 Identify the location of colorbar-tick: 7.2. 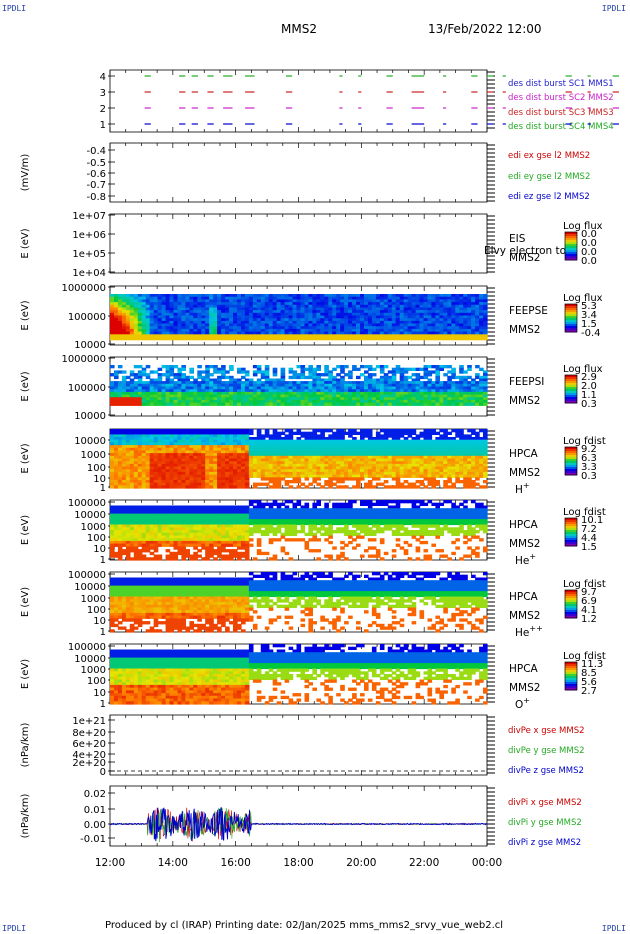
(589, 529).